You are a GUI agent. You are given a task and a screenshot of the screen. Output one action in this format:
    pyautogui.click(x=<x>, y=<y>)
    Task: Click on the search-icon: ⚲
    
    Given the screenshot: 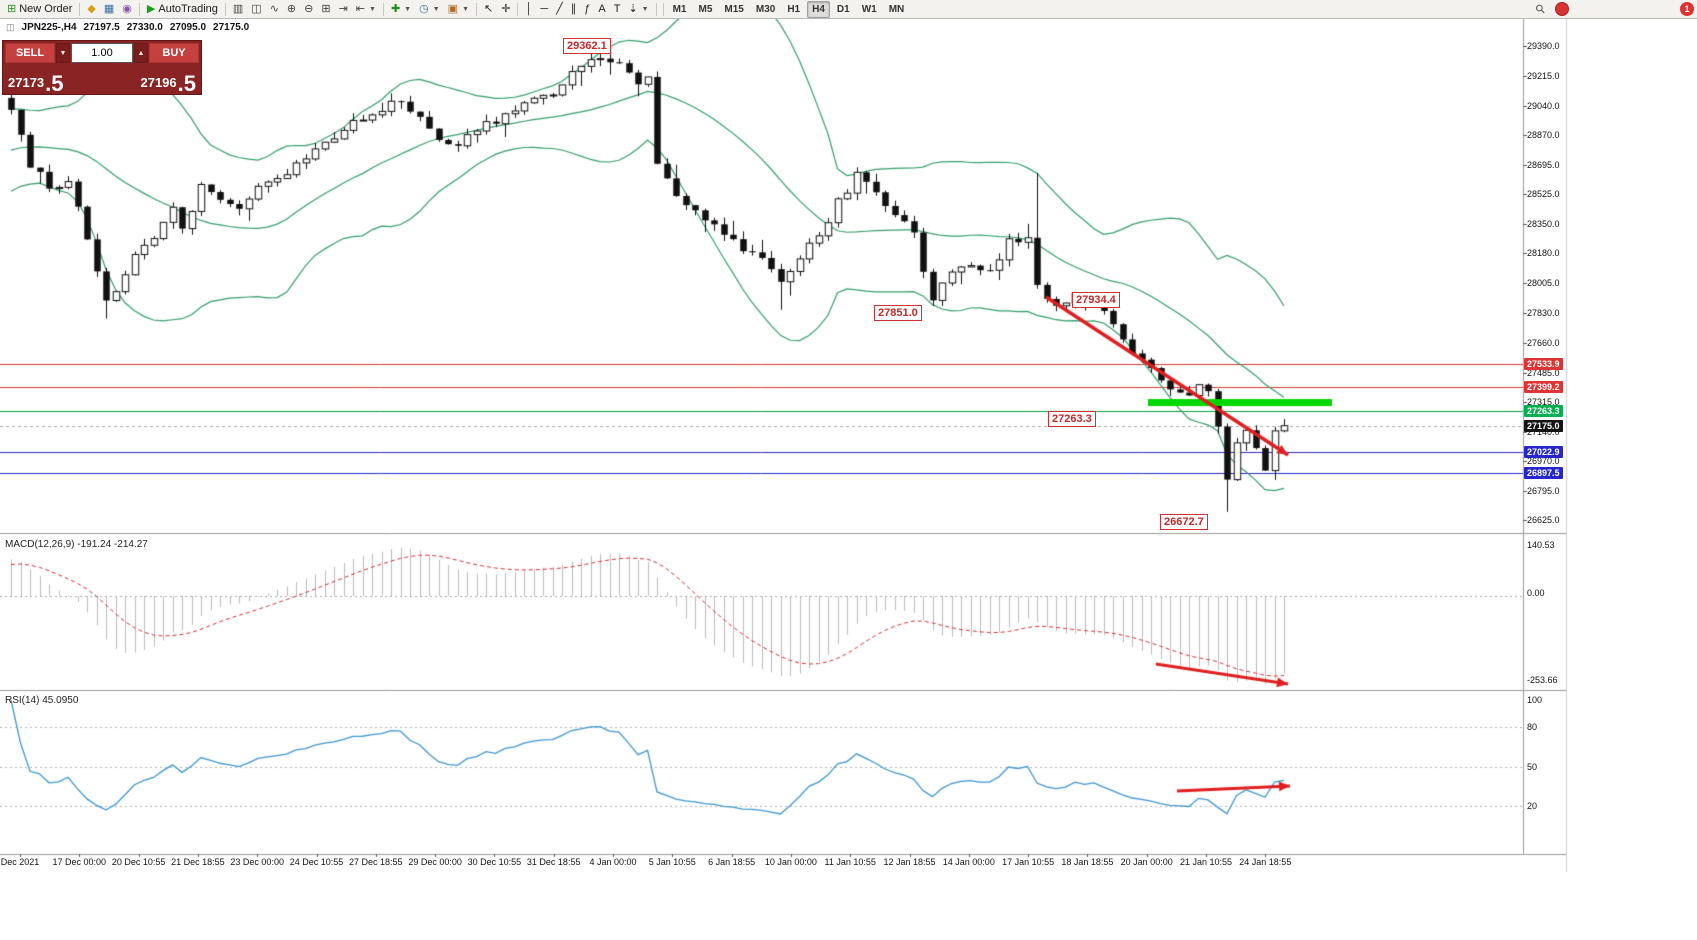 What is the action you would take?
    pyautogui.click(x=1540, y=9)
    